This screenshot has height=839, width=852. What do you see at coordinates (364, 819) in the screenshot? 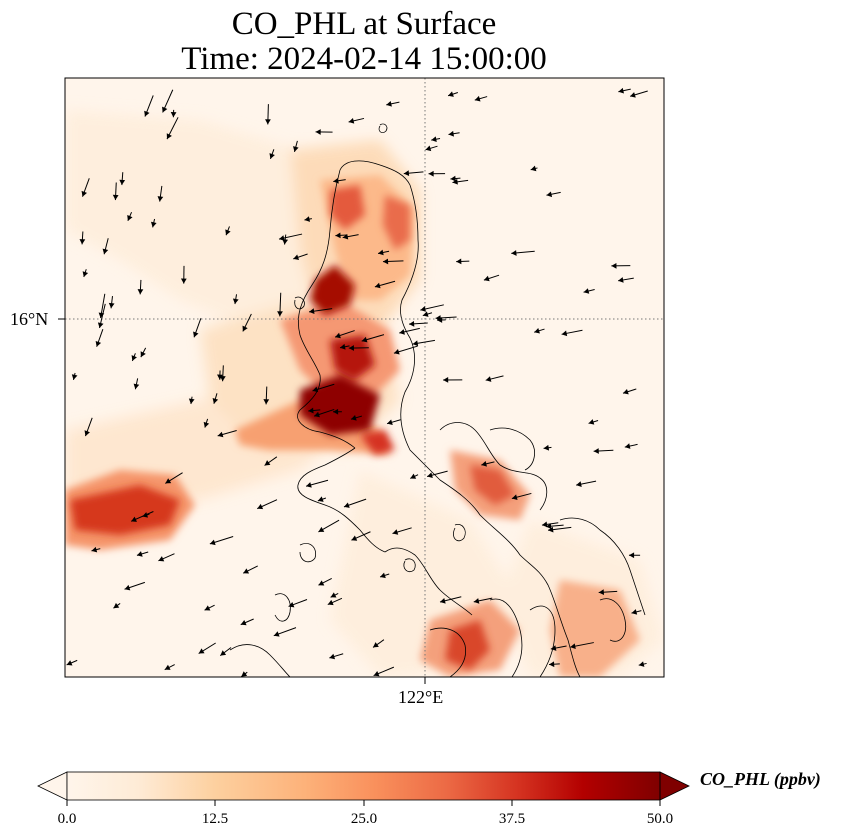
I see `colorbar-tick-label: 25.0` at bounding box center [364, 819].